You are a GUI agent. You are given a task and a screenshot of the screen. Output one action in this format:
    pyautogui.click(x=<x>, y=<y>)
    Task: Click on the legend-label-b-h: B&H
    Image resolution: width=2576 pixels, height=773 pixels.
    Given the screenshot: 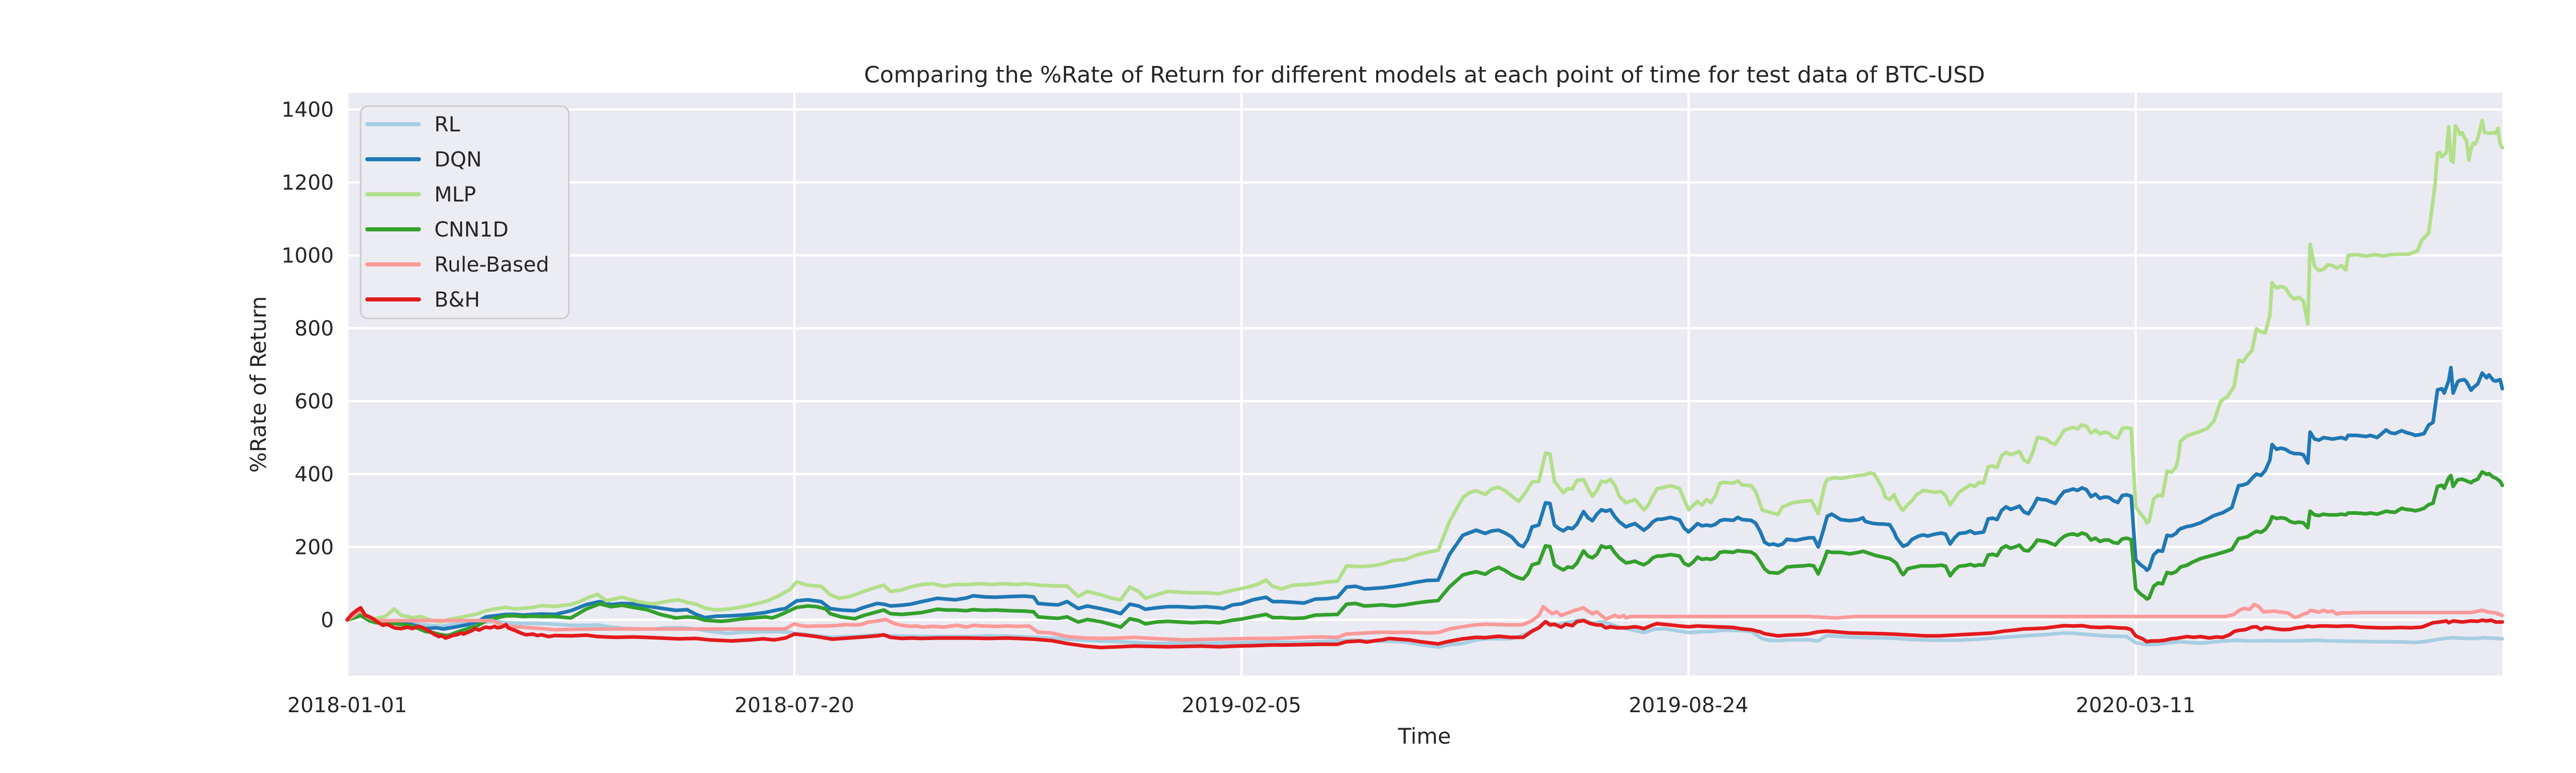 What is the action you would take?
    pyautogui.click(x=457, y=300)
    